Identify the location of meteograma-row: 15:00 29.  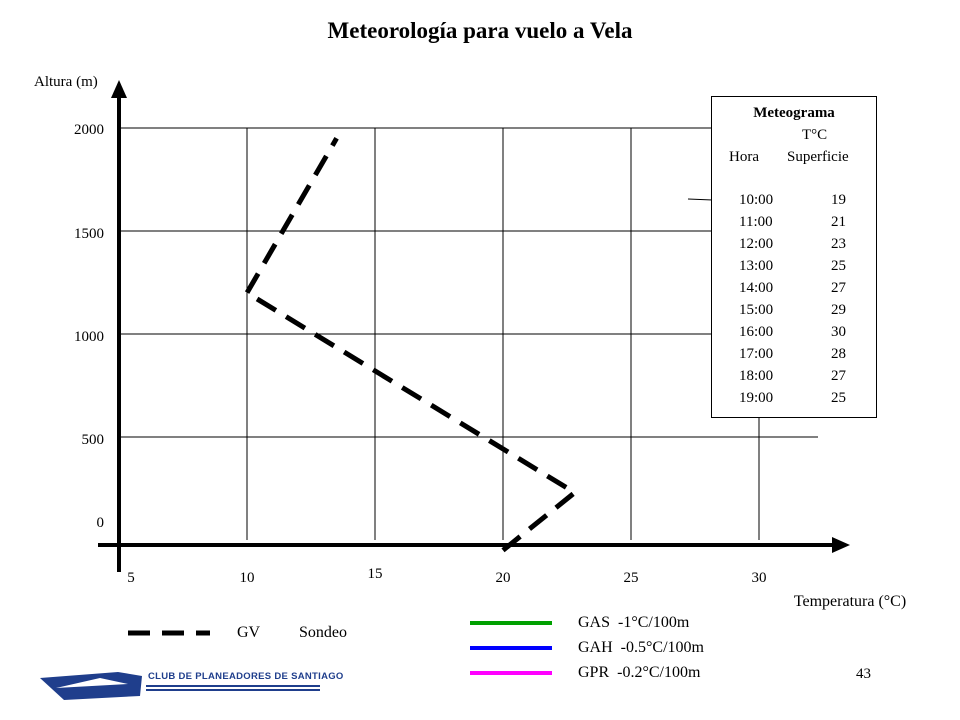
(794, 313).